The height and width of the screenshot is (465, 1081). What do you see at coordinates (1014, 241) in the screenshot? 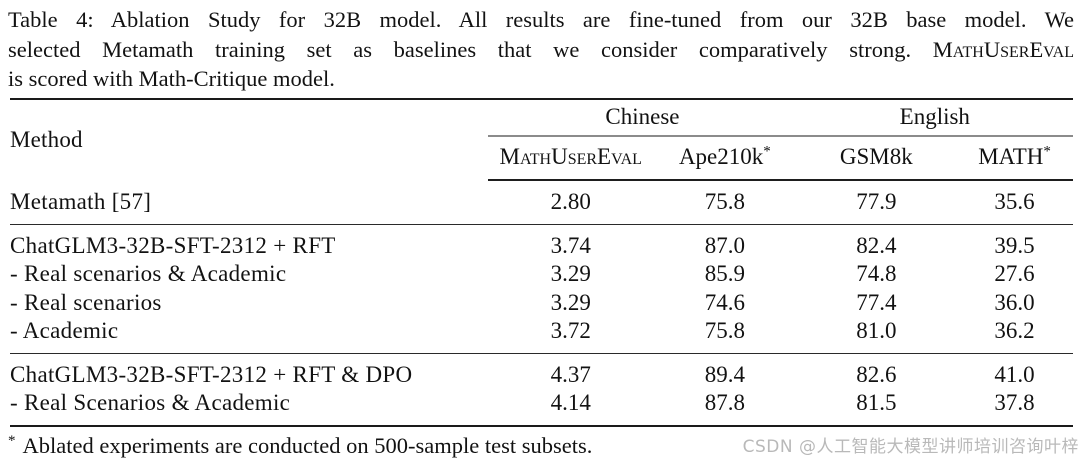
I see `math-value: 39.5` at bounding box center [1014, 241].